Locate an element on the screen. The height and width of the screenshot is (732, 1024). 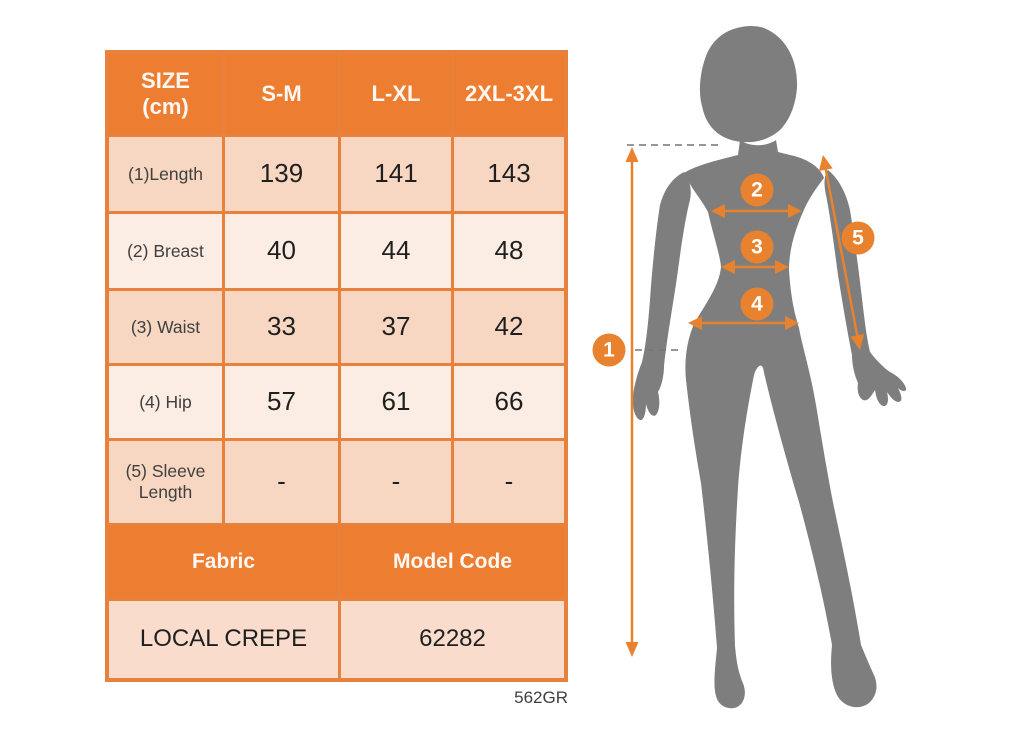
value-sleeve-2xl3xl: - is located at coordinates (509, 482).